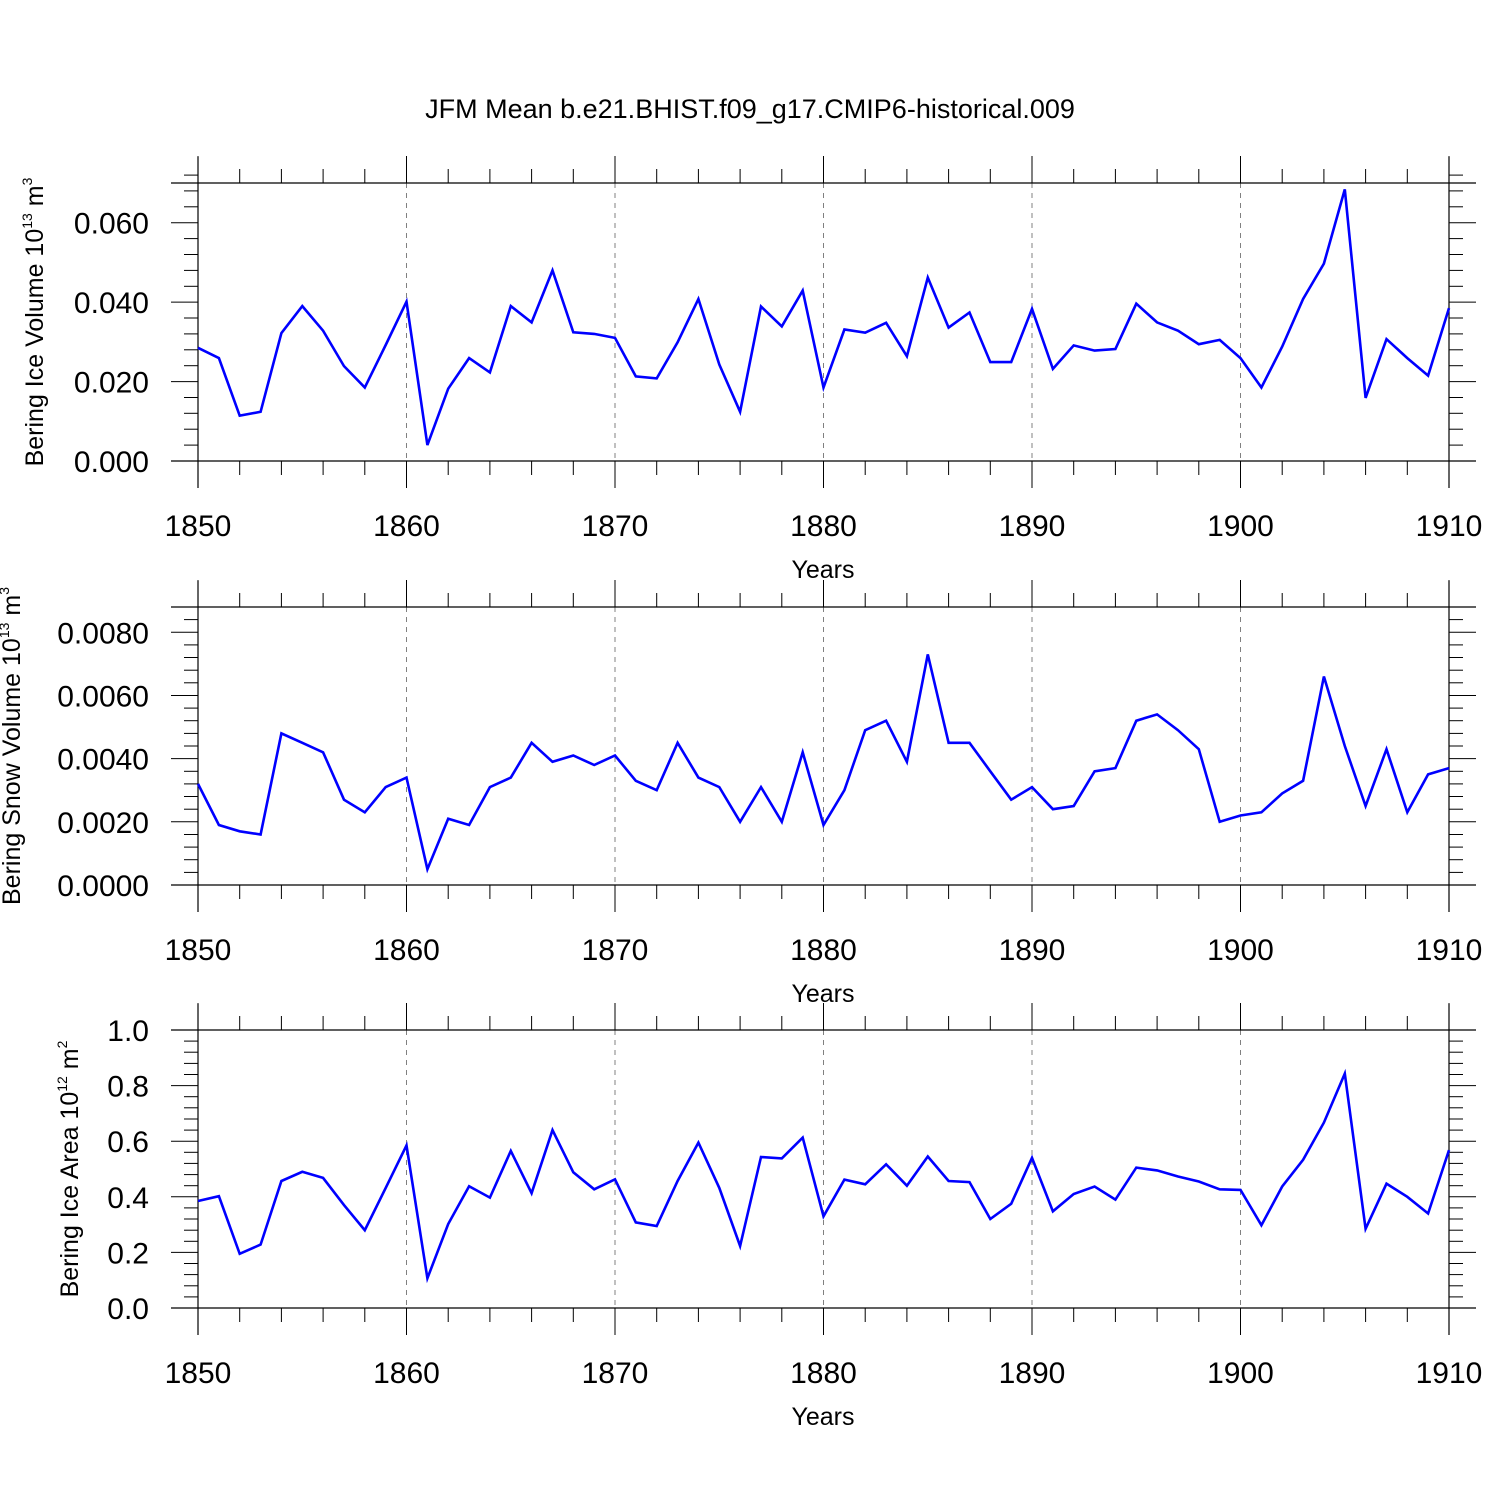 The image size is (1500, 1500). What do you see at coordinates (70, 1195) in the screenshot?
I see `y-axis-label-prefix: Bering Ice Area 10` at bounding box center [70, 1195].